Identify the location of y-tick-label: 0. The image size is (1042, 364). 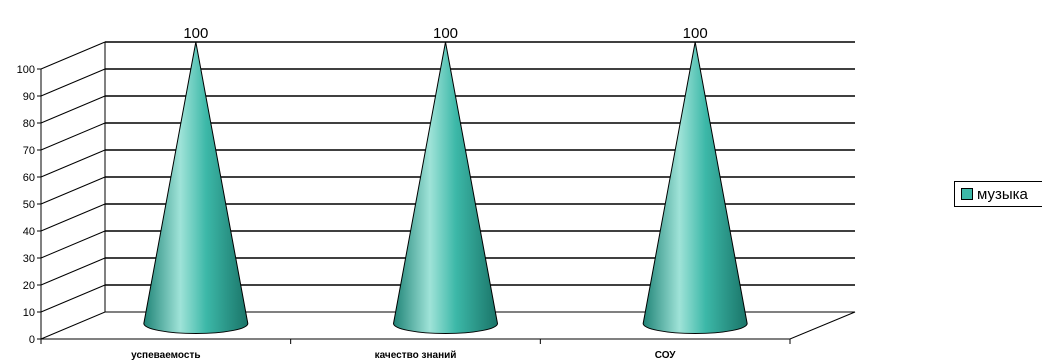
(32, 340).